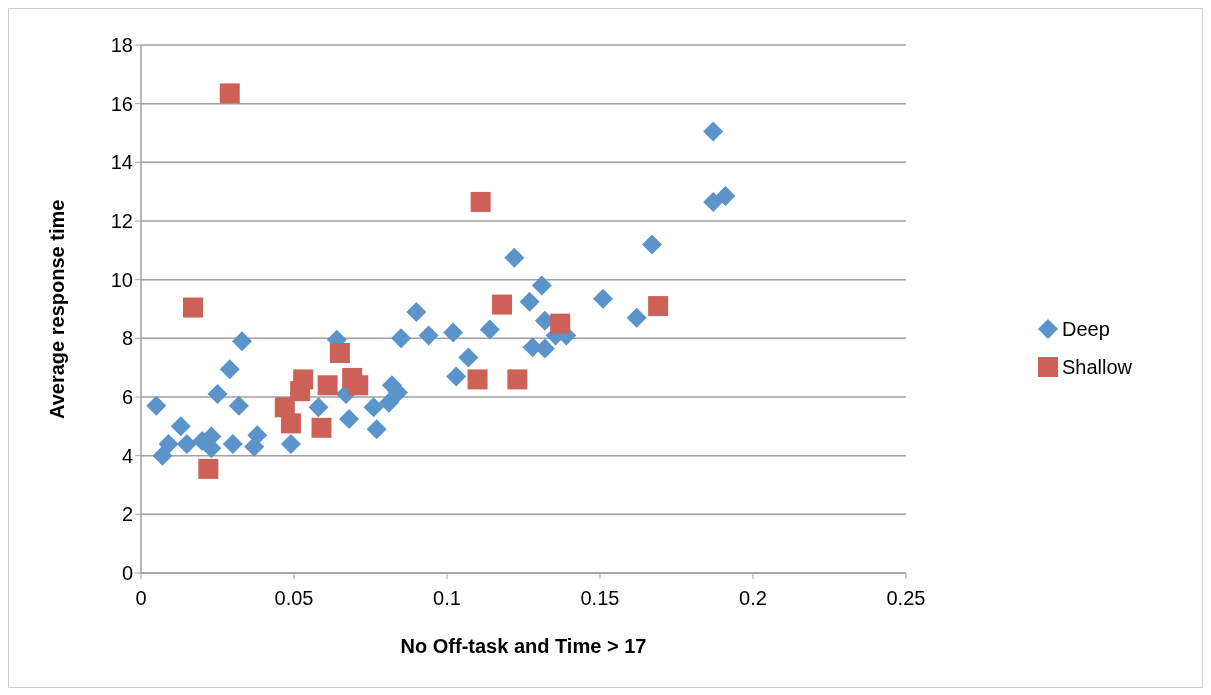 The height and width of the screenshot is (695, 1211). Describe the element at coordinates (57, 309) in the screenshot. I see `y-axis-title: Average response time` at that location.